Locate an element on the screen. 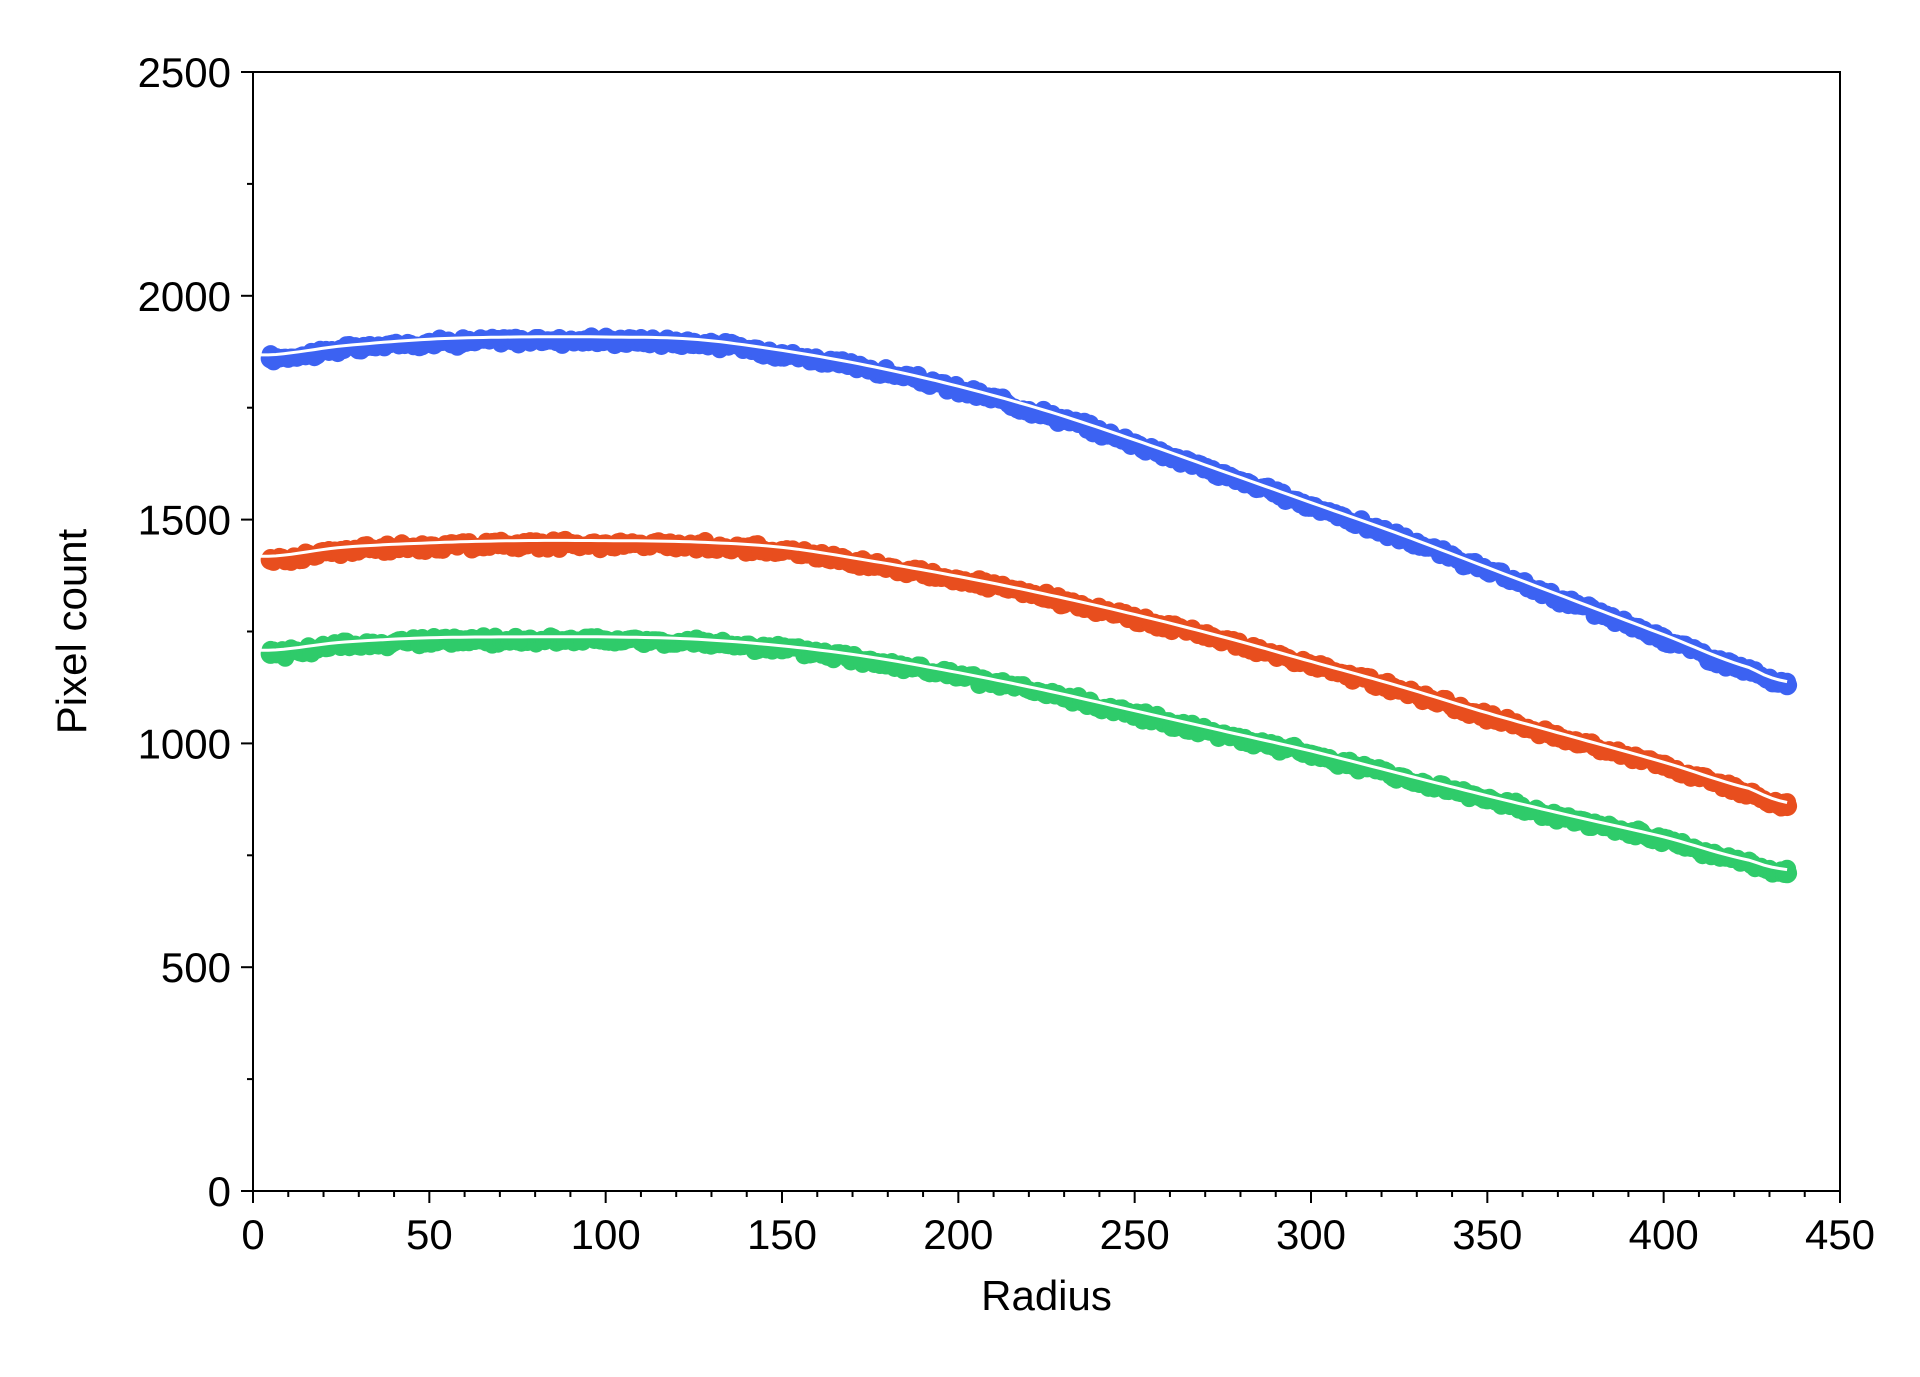  x-tick-label: 0 is located at coordinates (252, 1234).